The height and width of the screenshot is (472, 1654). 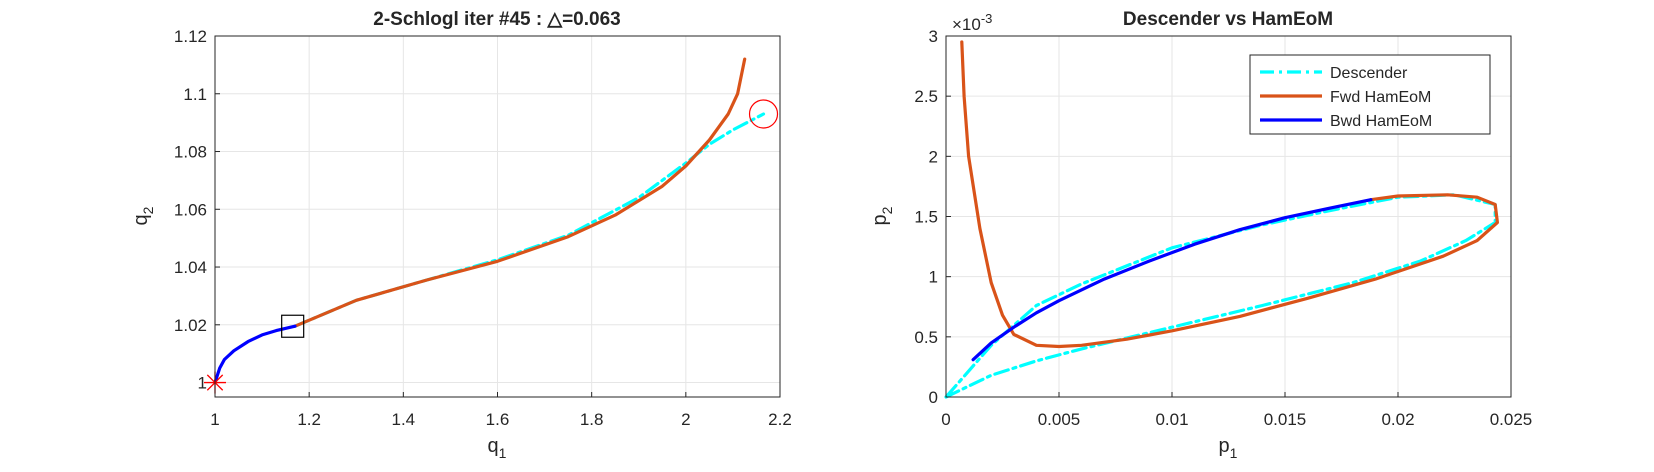 I want to click on y-tick-label: 2, so click(x=933, y=156).